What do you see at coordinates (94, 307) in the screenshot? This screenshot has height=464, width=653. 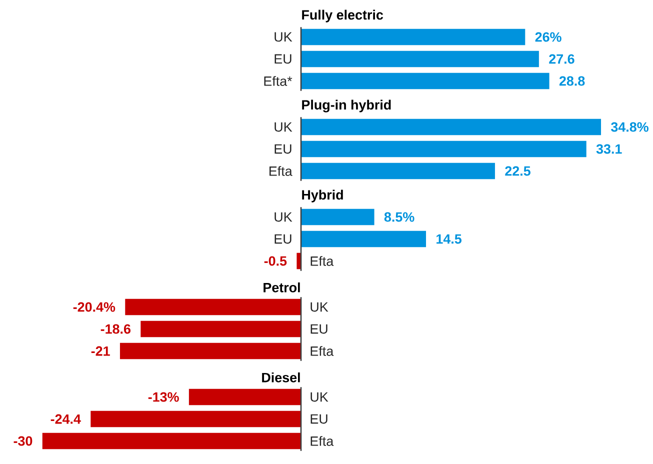 I see `data-label: -20.4%` at bounding box center [94, 307].